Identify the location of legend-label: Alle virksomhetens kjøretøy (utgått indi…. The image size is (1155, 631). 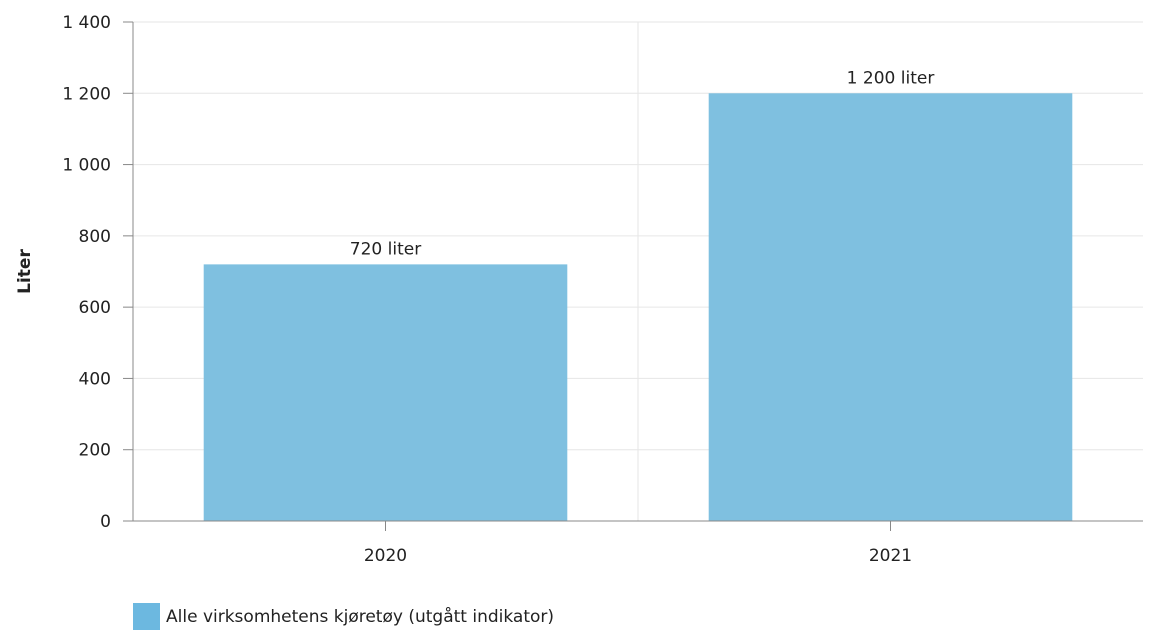
(360, 616).